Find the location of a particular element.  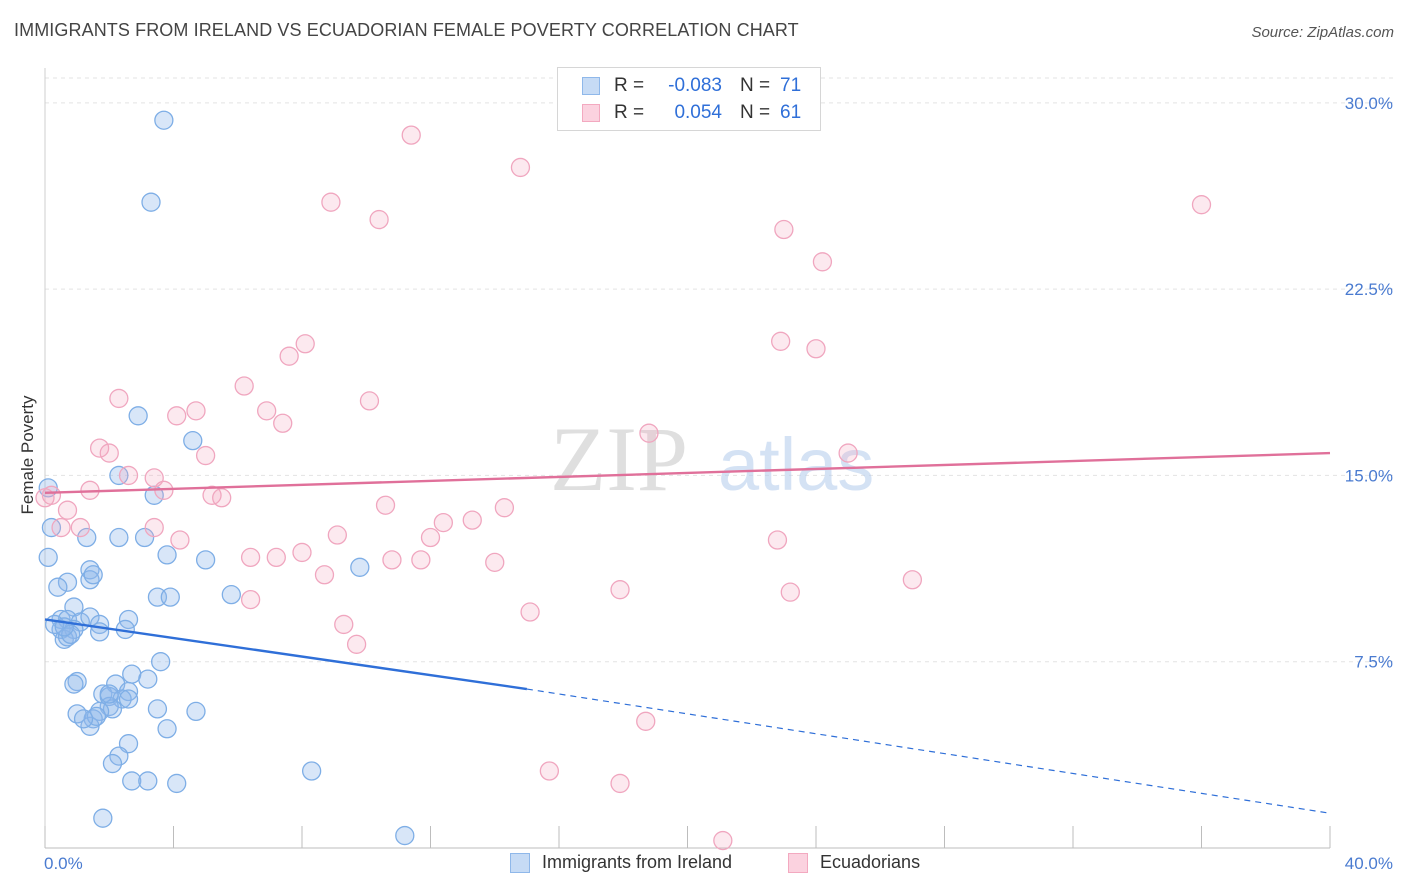

legend-row-ireland: R = -0.083 N = 71 is located at coordinates (691, 86).